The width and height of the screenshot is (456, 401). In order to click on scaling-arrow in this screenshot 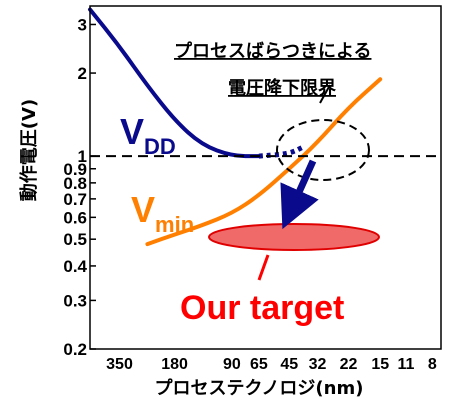, I will do `click(299, 194)`.